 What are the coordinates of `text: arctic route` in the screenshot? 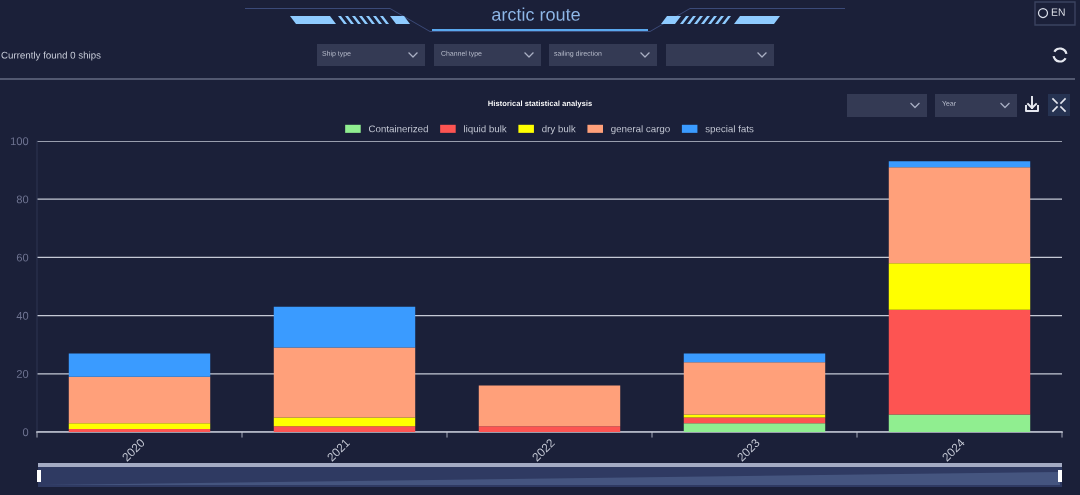 It's located at (536, 14).